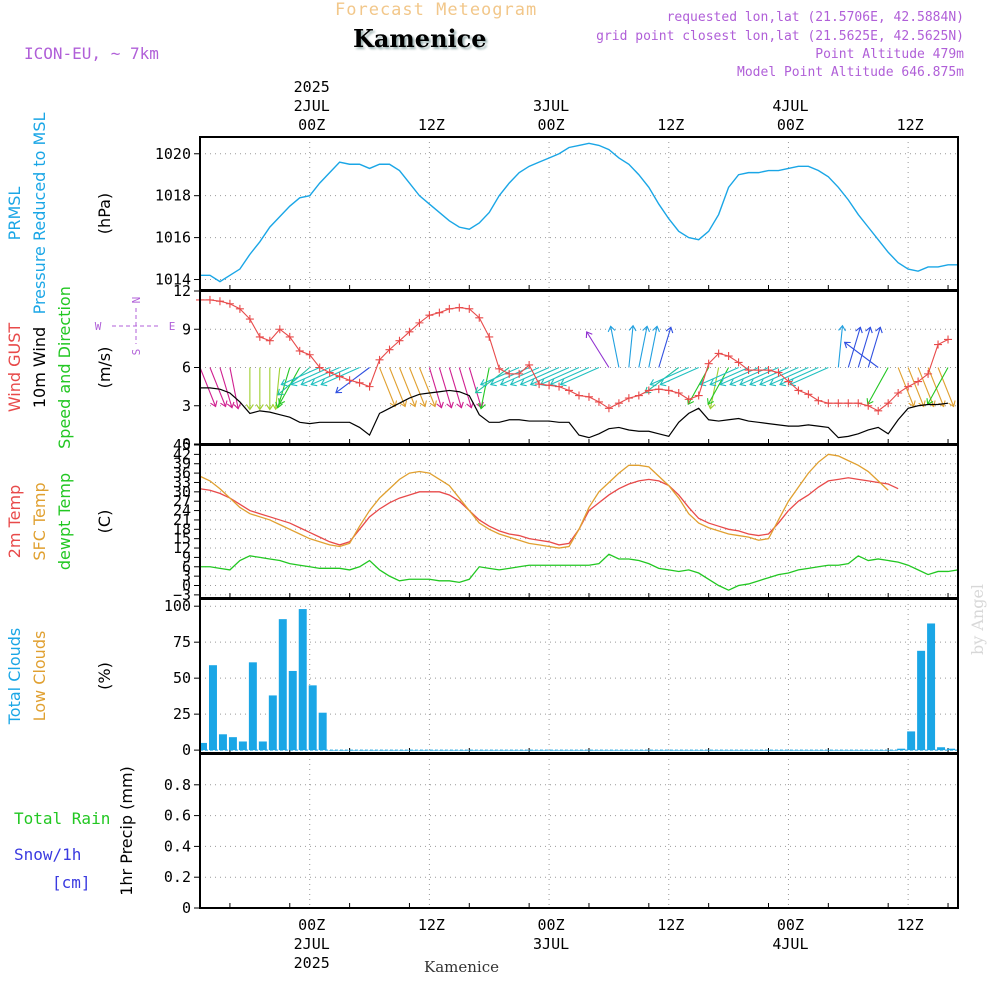 This screenshot has height=1000, width=1000. What do you see at coordinates (14, 214) in the screenshot?
I see `y-axis-label: PRMSL` at bounding box center [14, 214].